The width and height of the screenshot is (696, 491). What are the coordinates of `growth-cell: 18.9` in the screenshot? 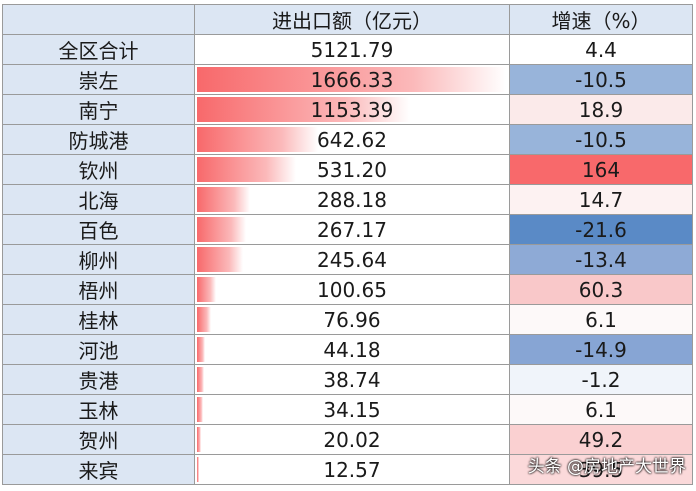 It's located at (601, 109).